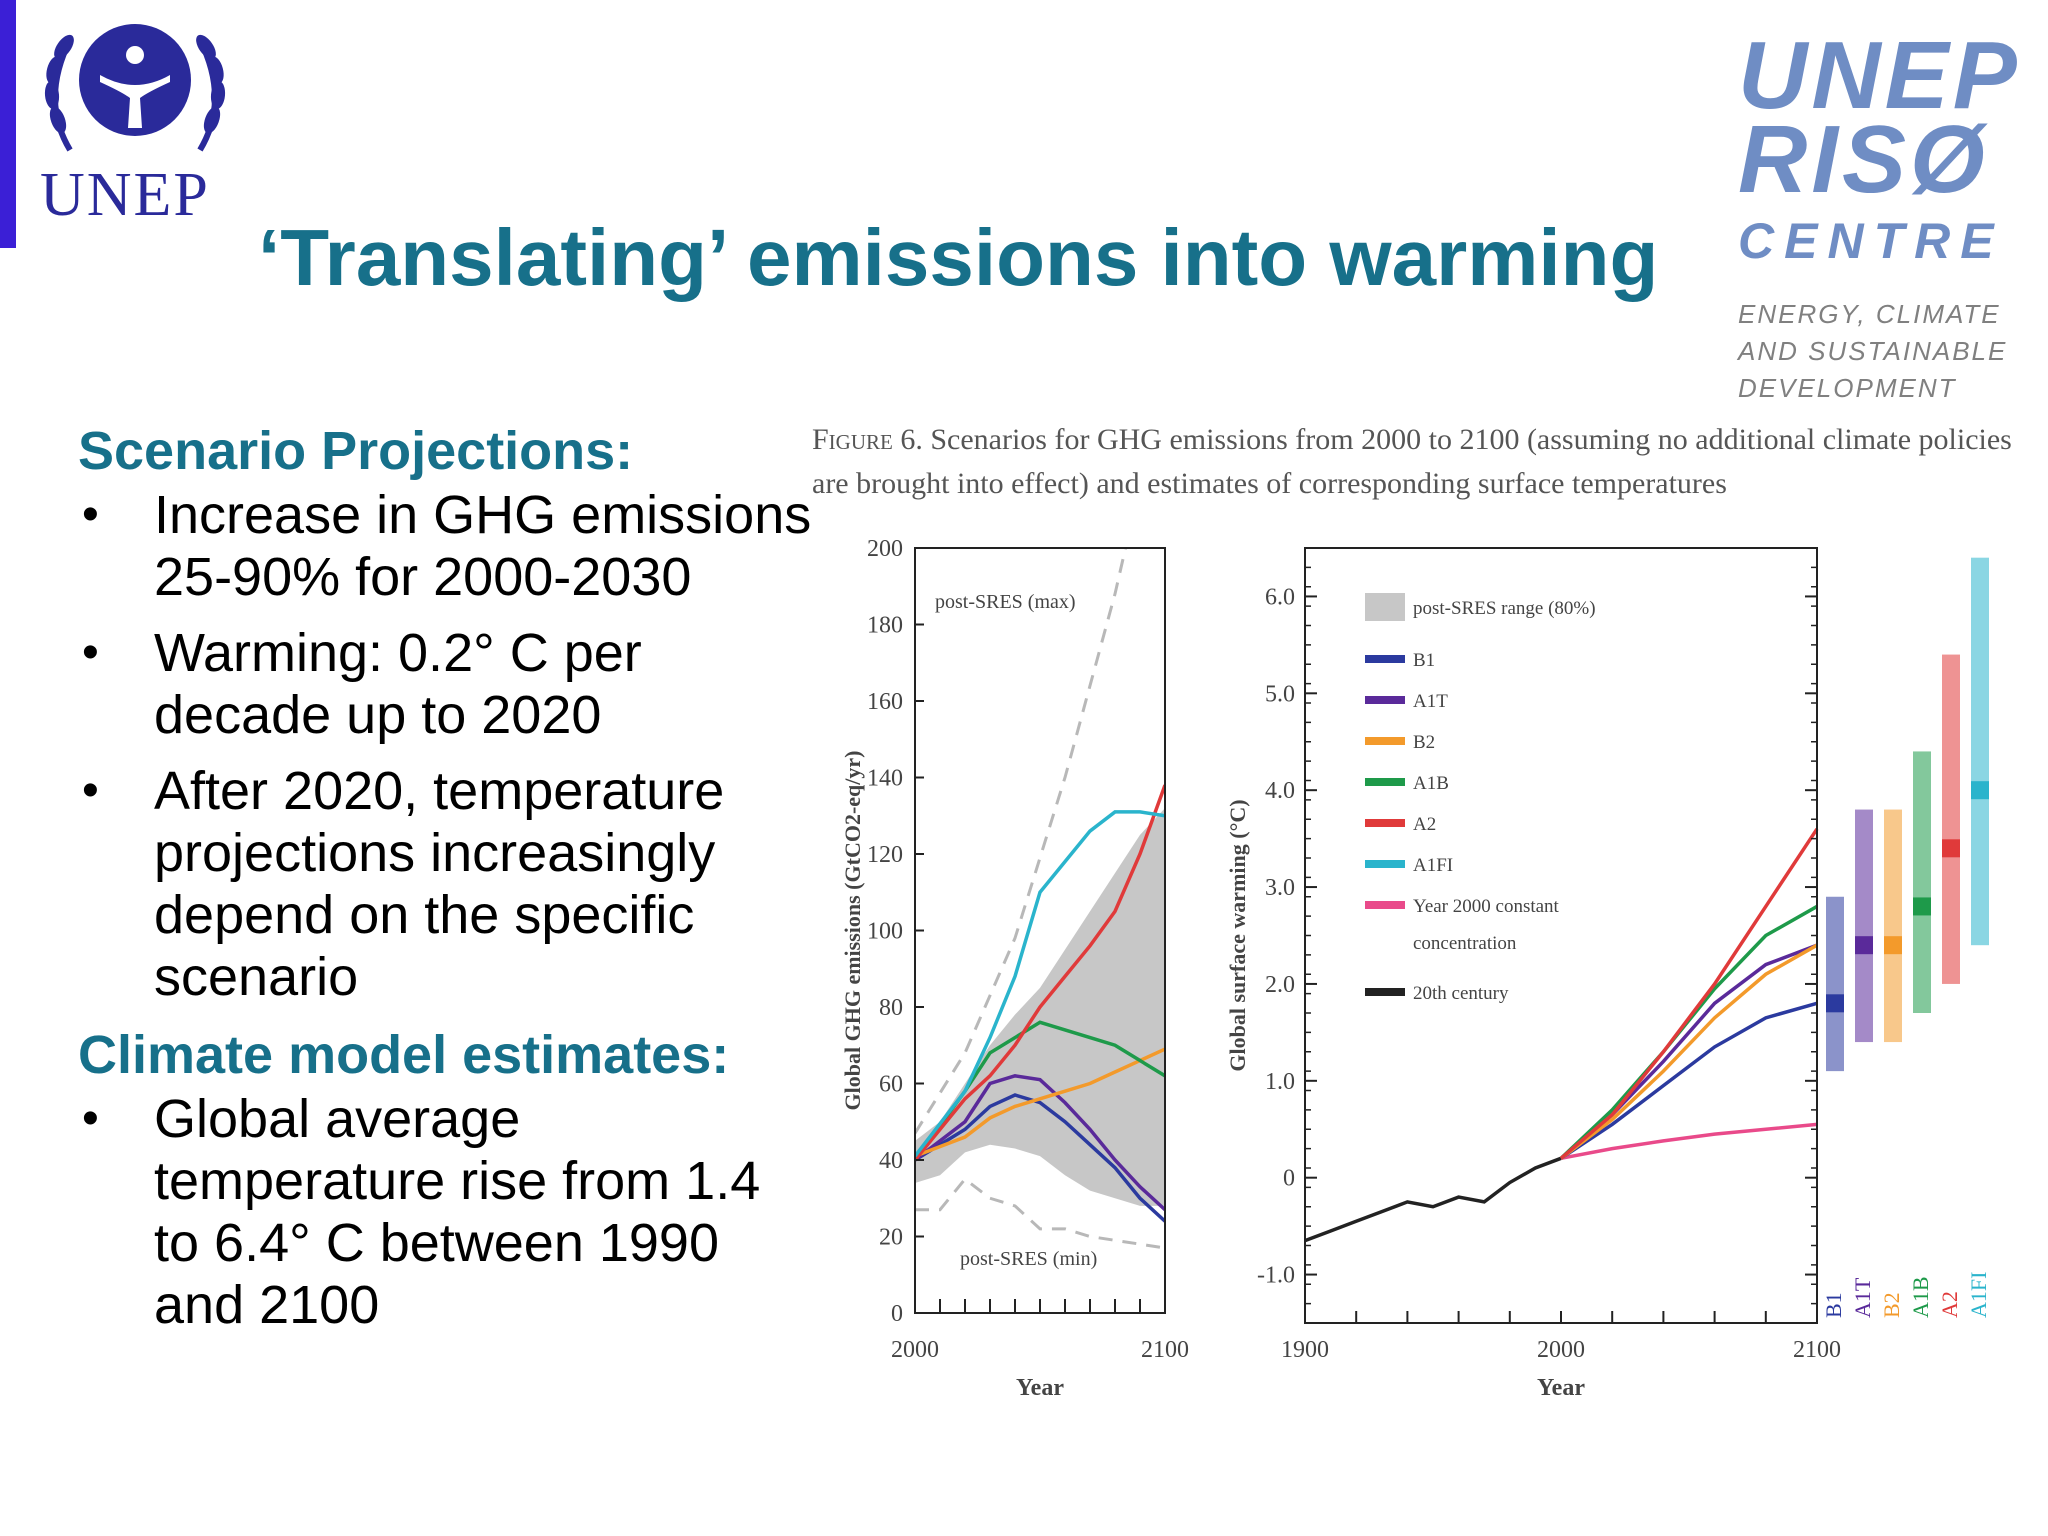 The width and height of the screenshot is (2048, 1536). What do you see at coordinates (1486, 906) in the screenshot?
I see `chart2-legend-label: Year 2000 constant` at bounding box center [1486, 906].